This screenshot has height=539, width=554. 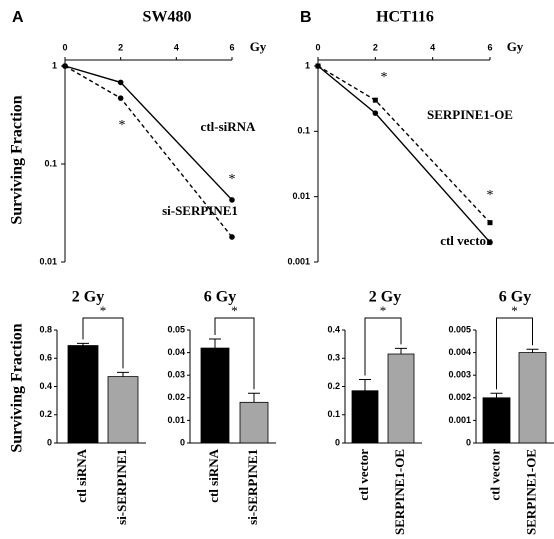 I want to click on panel-letter: A, so click(x=18, y=17).